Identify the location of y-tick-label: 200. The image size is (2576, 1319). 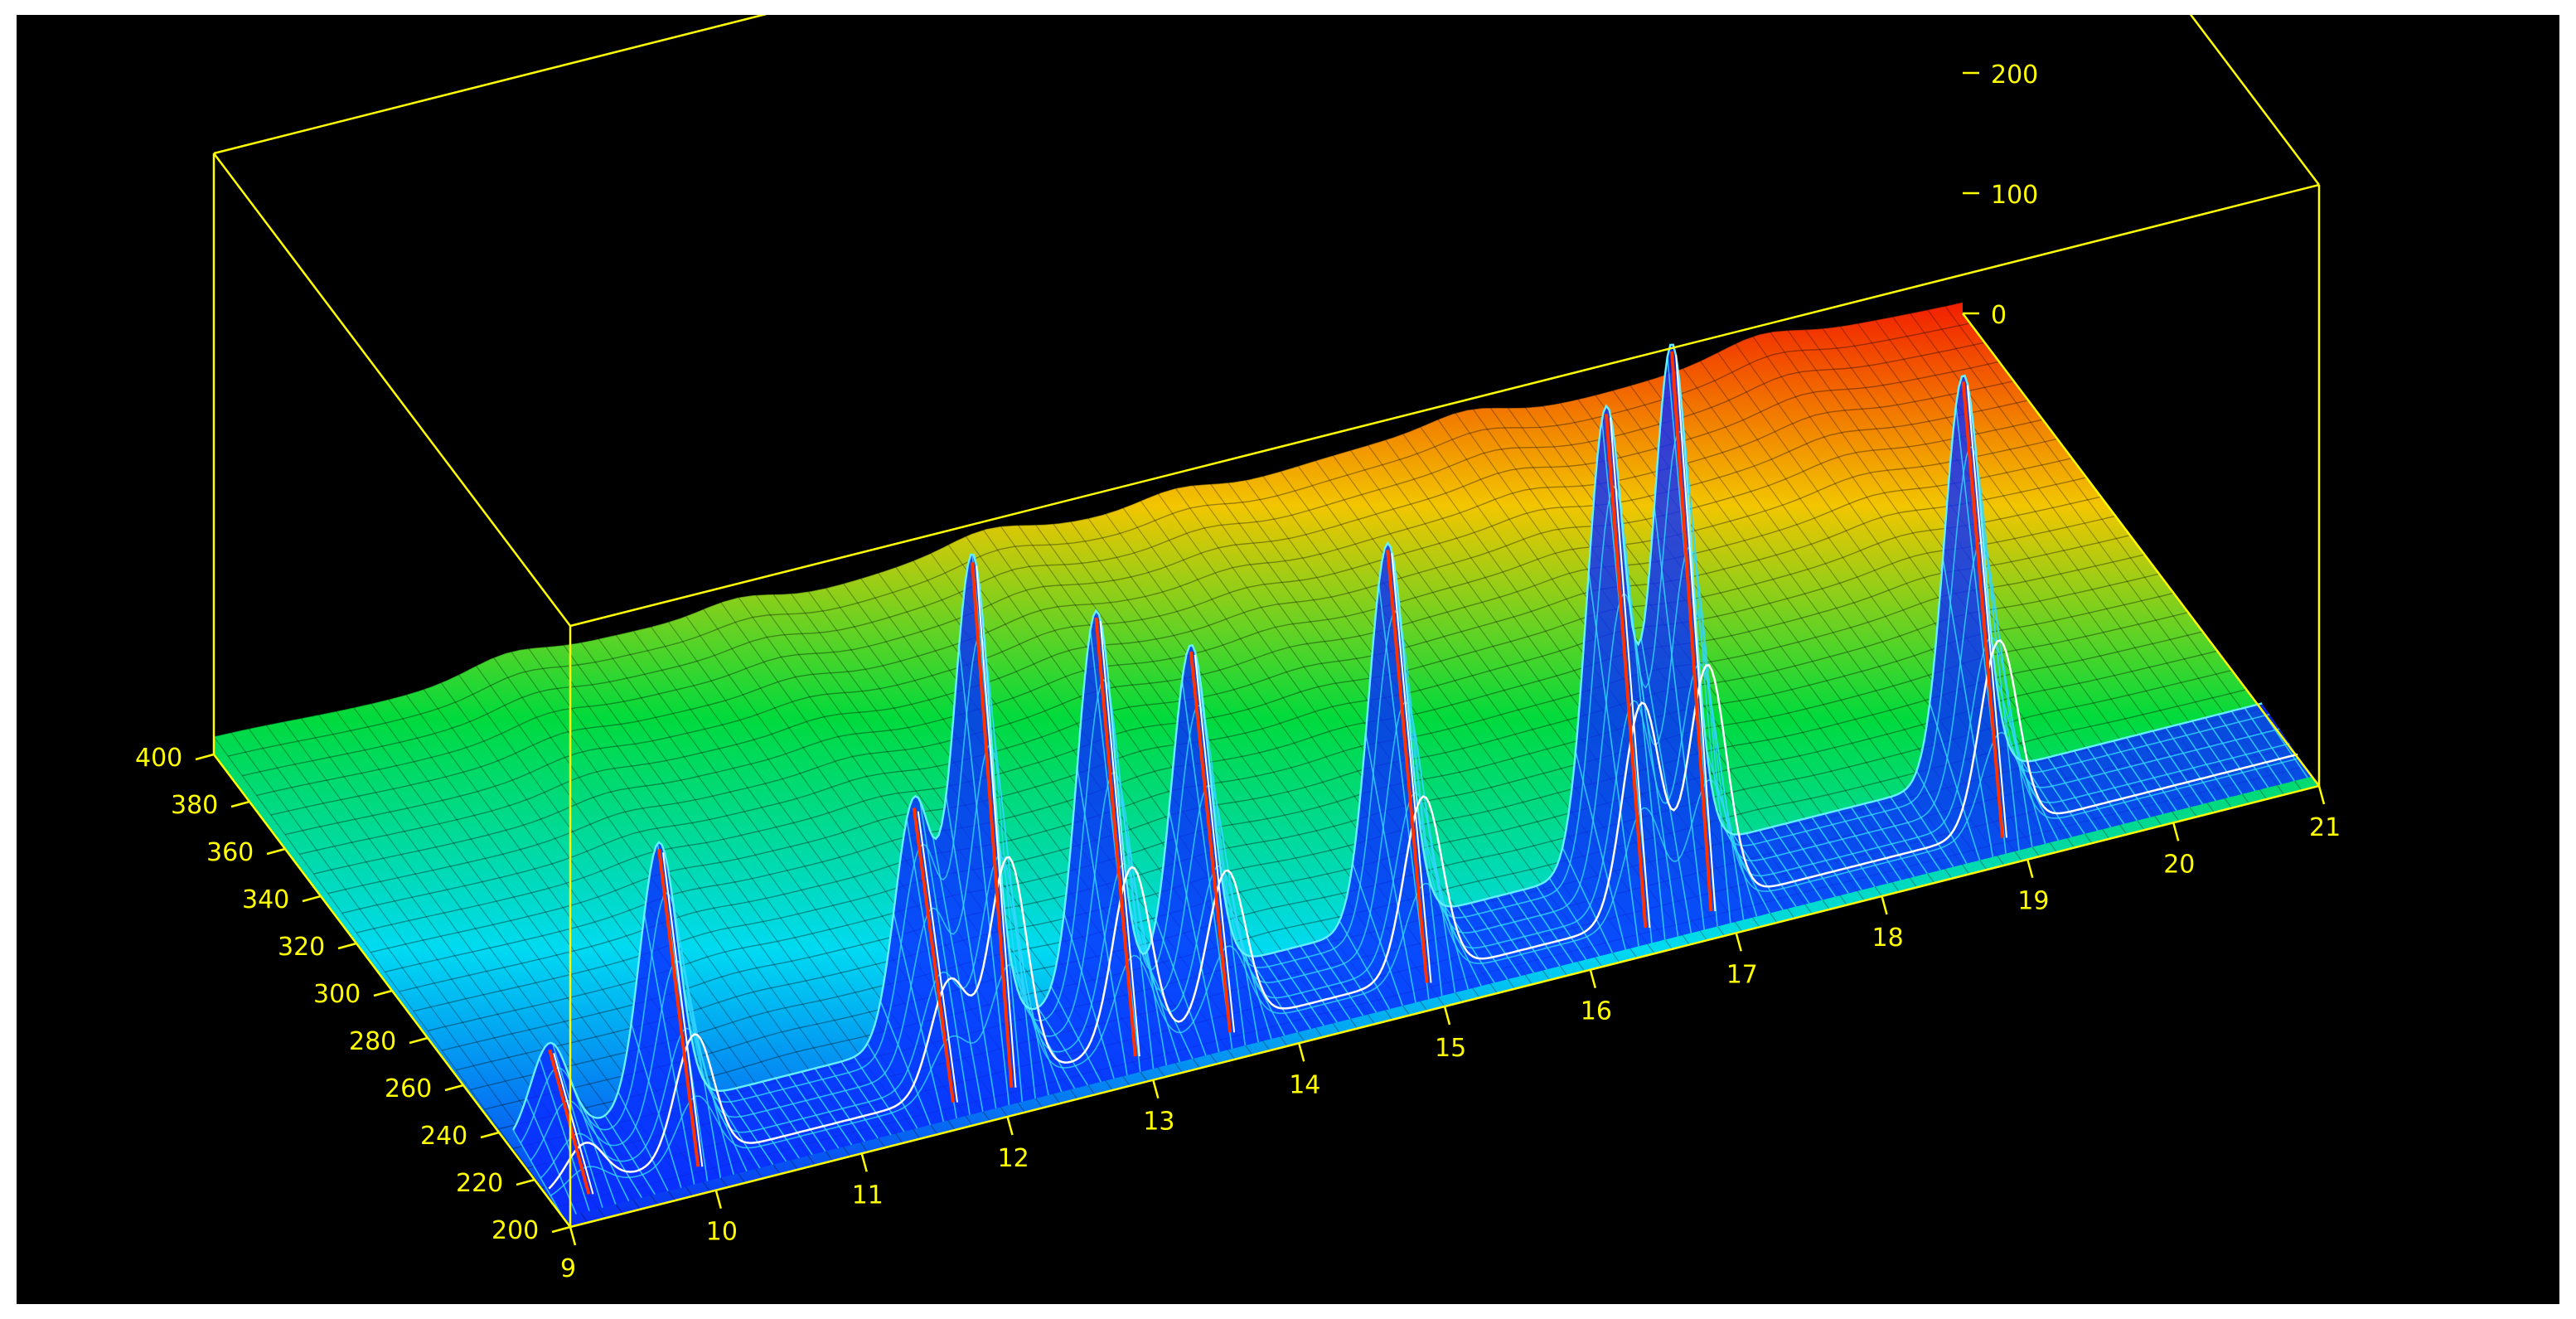
(515, 1230).